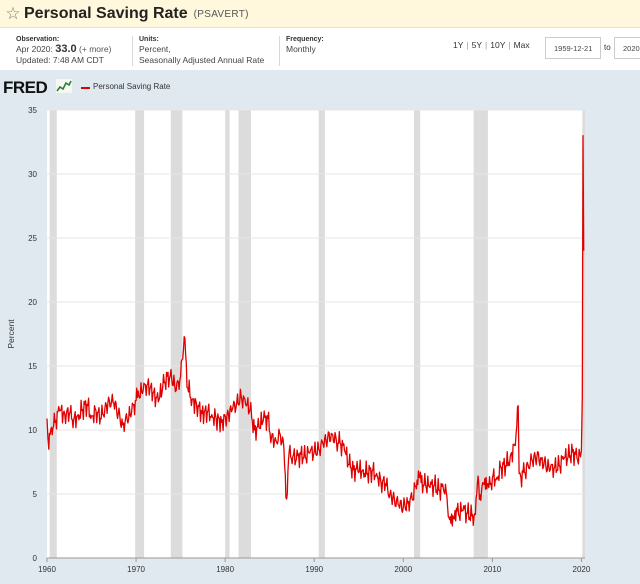 The height and width of the screenshot is (584, 640). What do you see at coordinates (136, 569) in the screenshot?
I see `x-tick-label: 1970` at bounding box center [136, 569].